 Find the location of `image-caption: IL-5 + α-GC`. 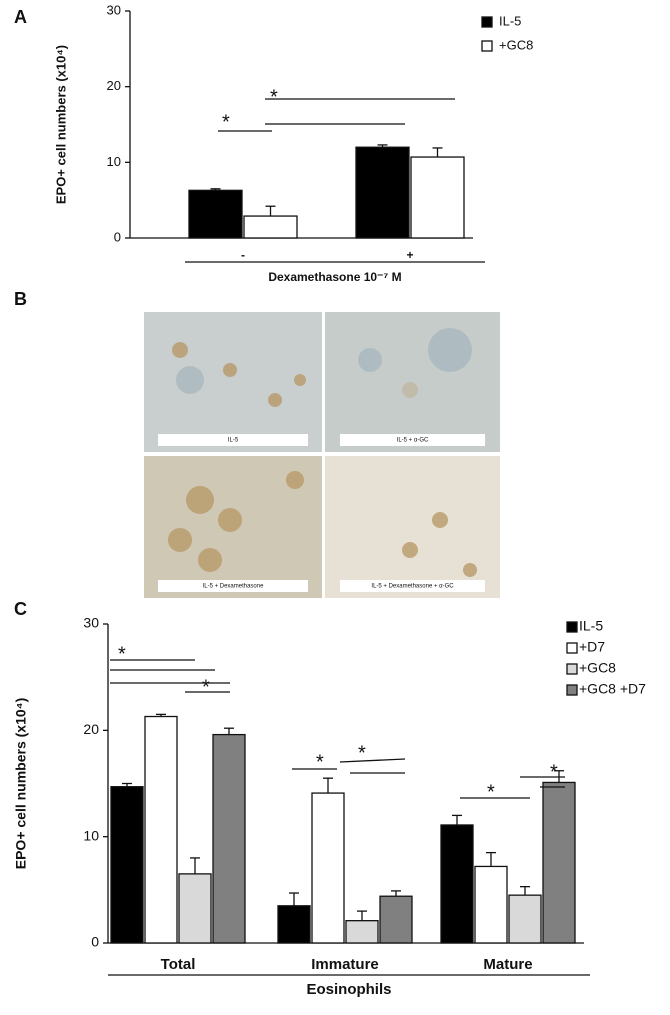

image-caption: IL-5 + α-GC is located at coordinates (413, 441).